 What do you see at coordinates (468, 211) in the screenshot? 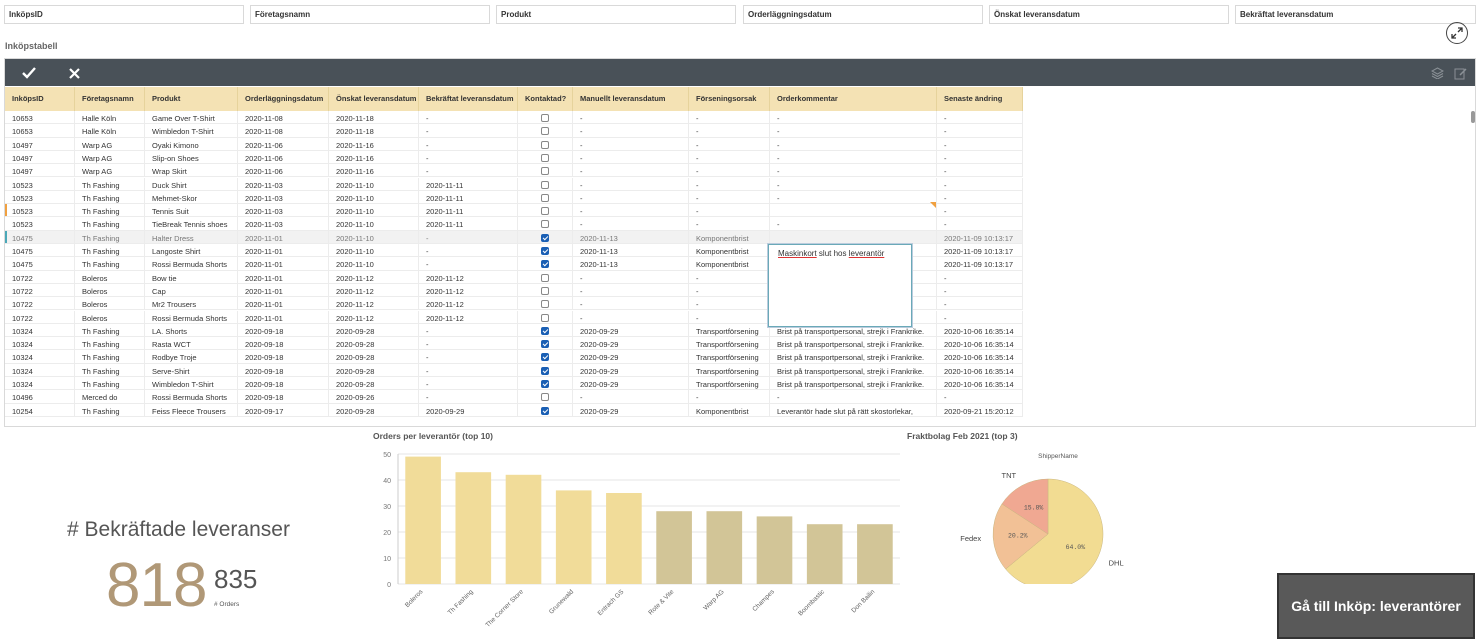
I see `table-cell: 2020-11-11` at bounding box center [468, 211].